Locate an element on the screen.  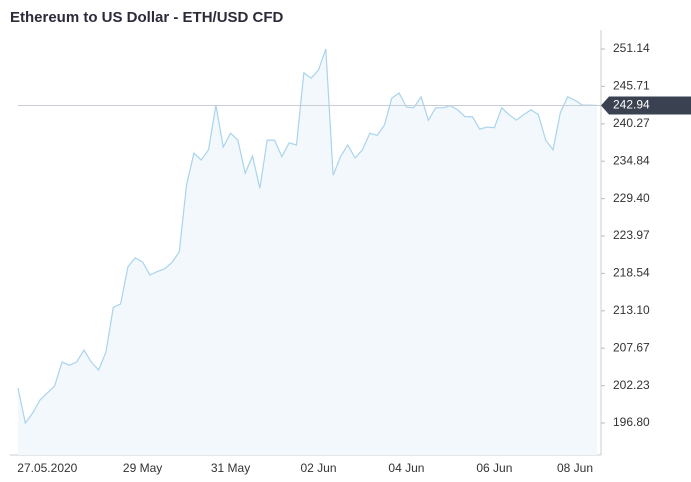
y-tick-label: 223.97 is located at coordinates (631, 235).